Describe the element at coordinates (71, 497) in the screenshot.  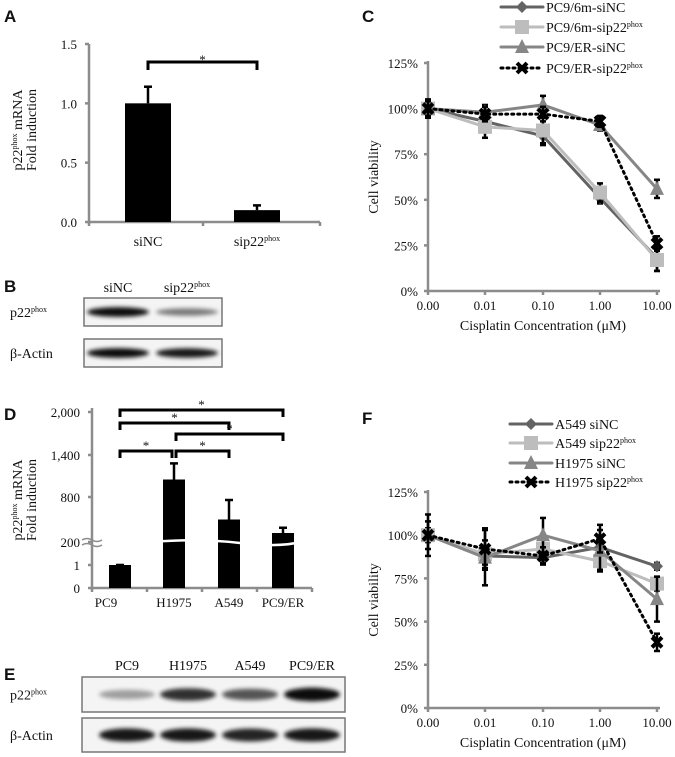
I see `y-tick-label-text: 800` at that location.